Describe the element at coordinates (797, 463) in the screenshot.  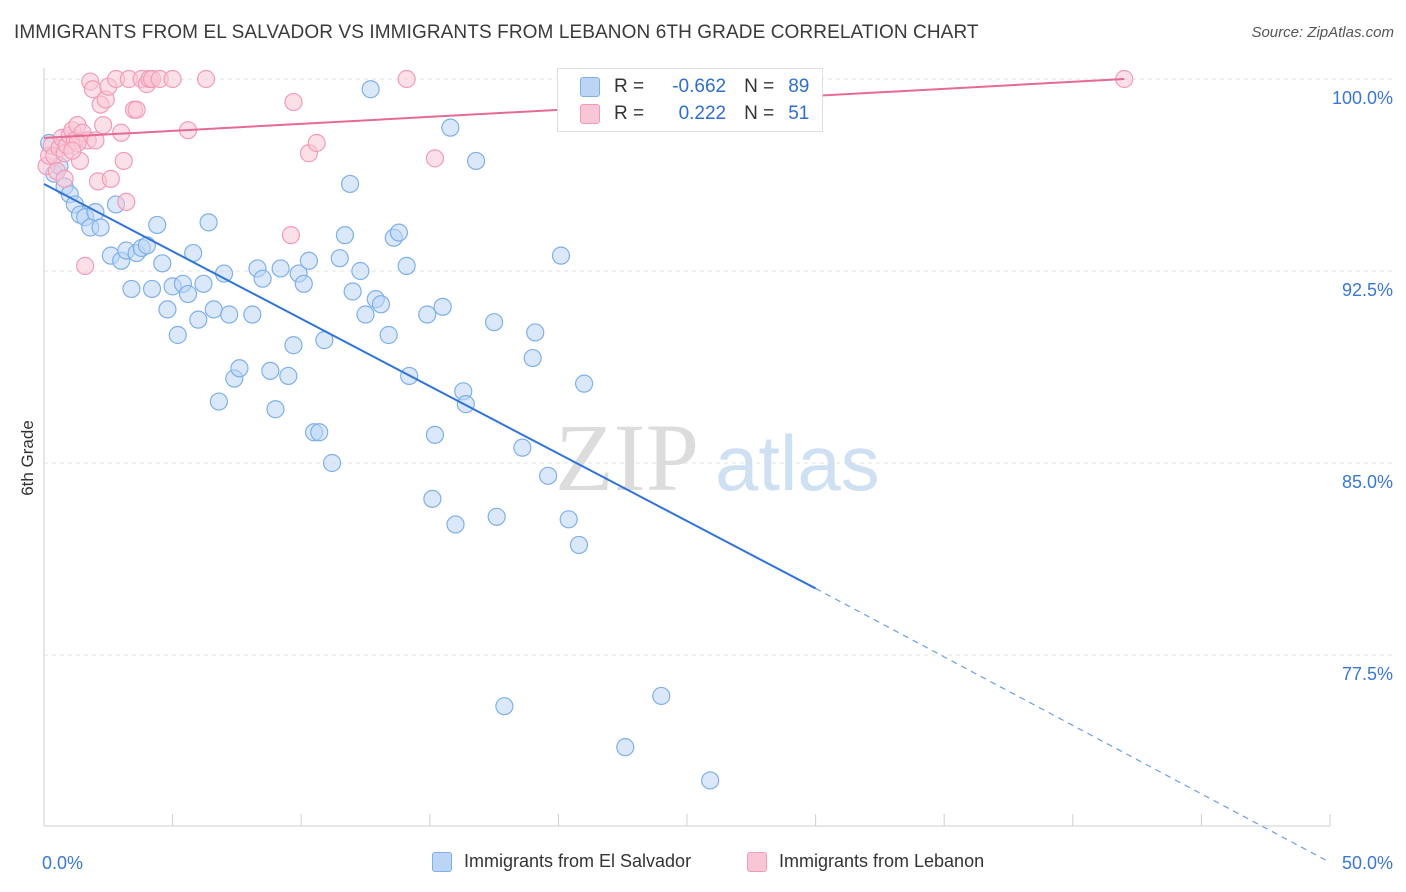
I see `watermark-atlas: atlas` at that location.